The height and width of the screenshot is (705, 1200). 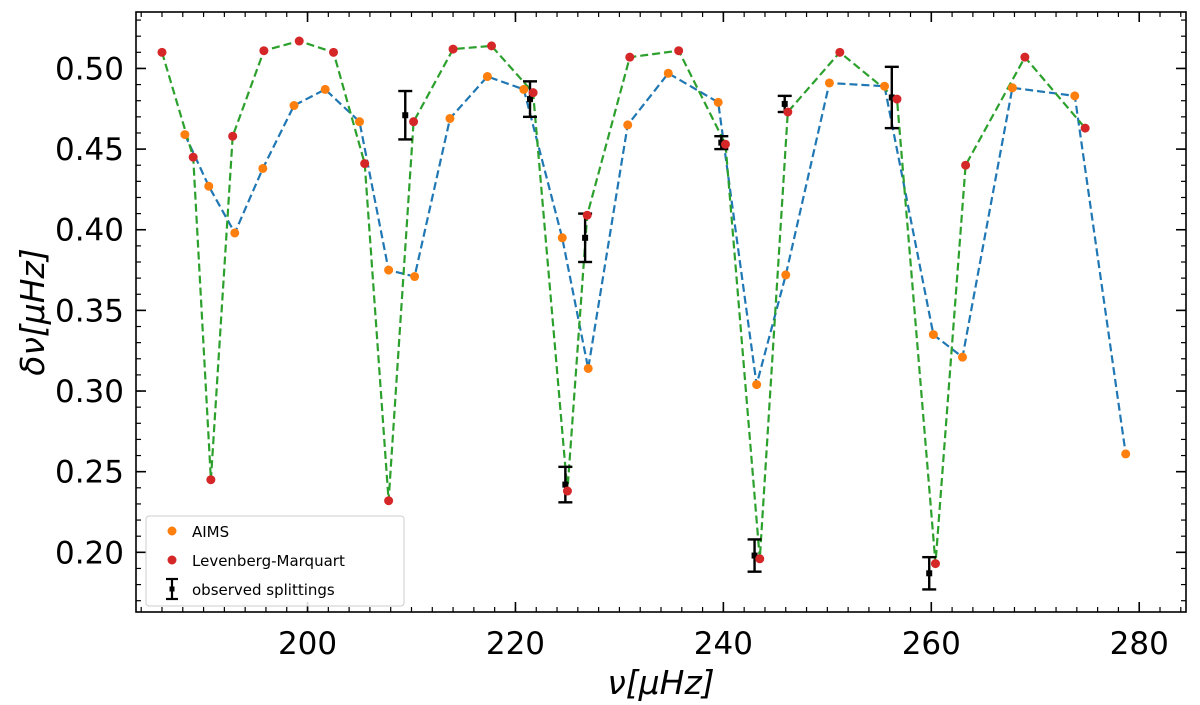 I want to click on legend-label-lm: Levenberg-Marquart, so click(x=268, y=561).